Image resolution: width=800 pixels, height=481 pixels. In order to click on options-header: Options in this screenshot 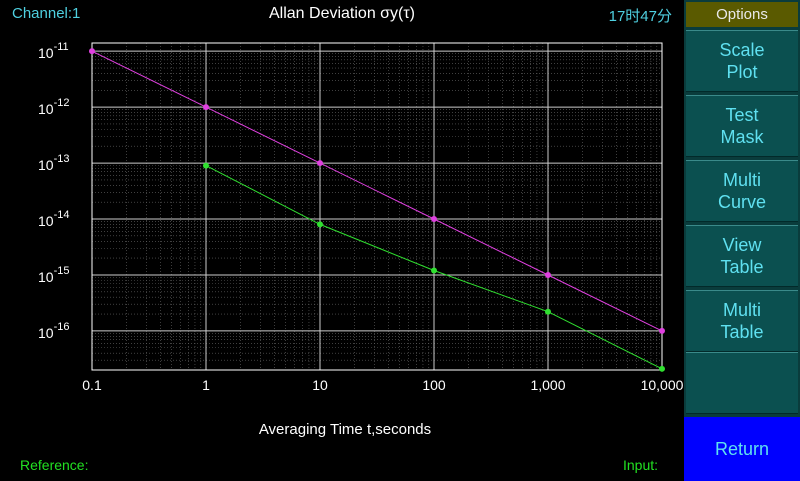, I will do `click(742, 14)`.